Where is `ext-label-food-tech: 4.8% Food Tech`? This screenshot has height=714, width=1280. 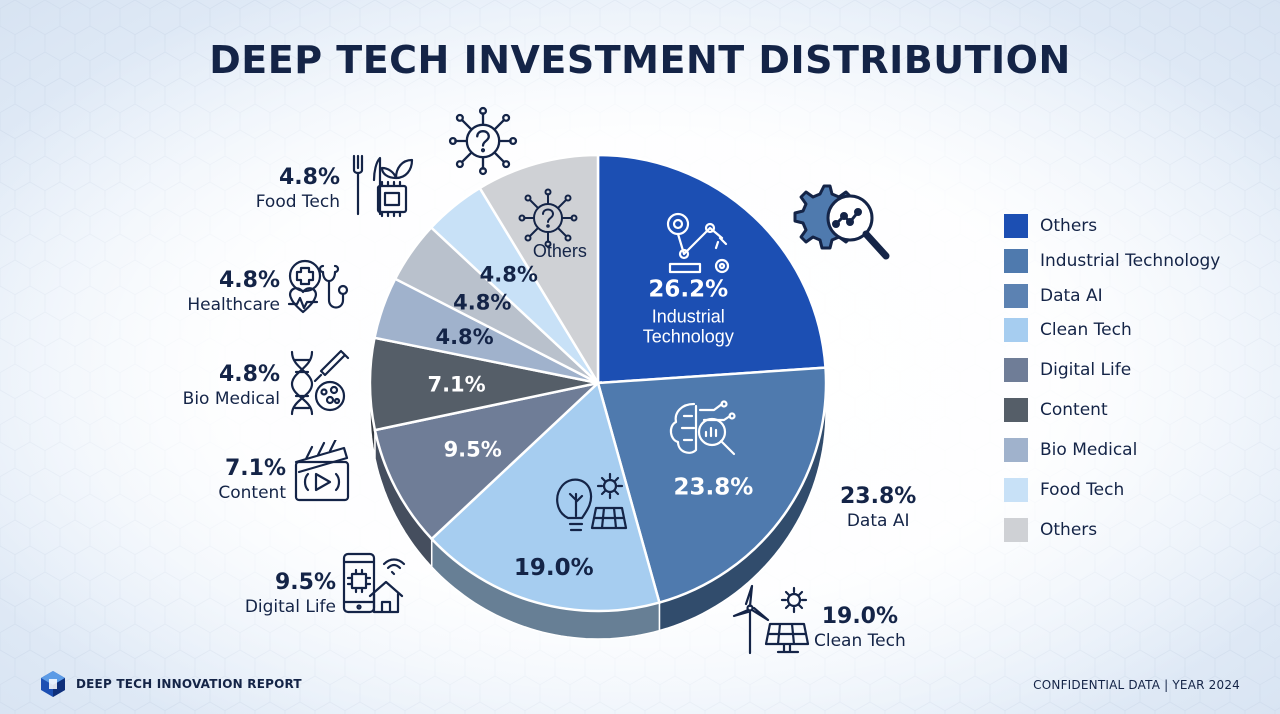 ext-label-food-tech: 4.8% Food Tech is located at coordinates (298, 189).